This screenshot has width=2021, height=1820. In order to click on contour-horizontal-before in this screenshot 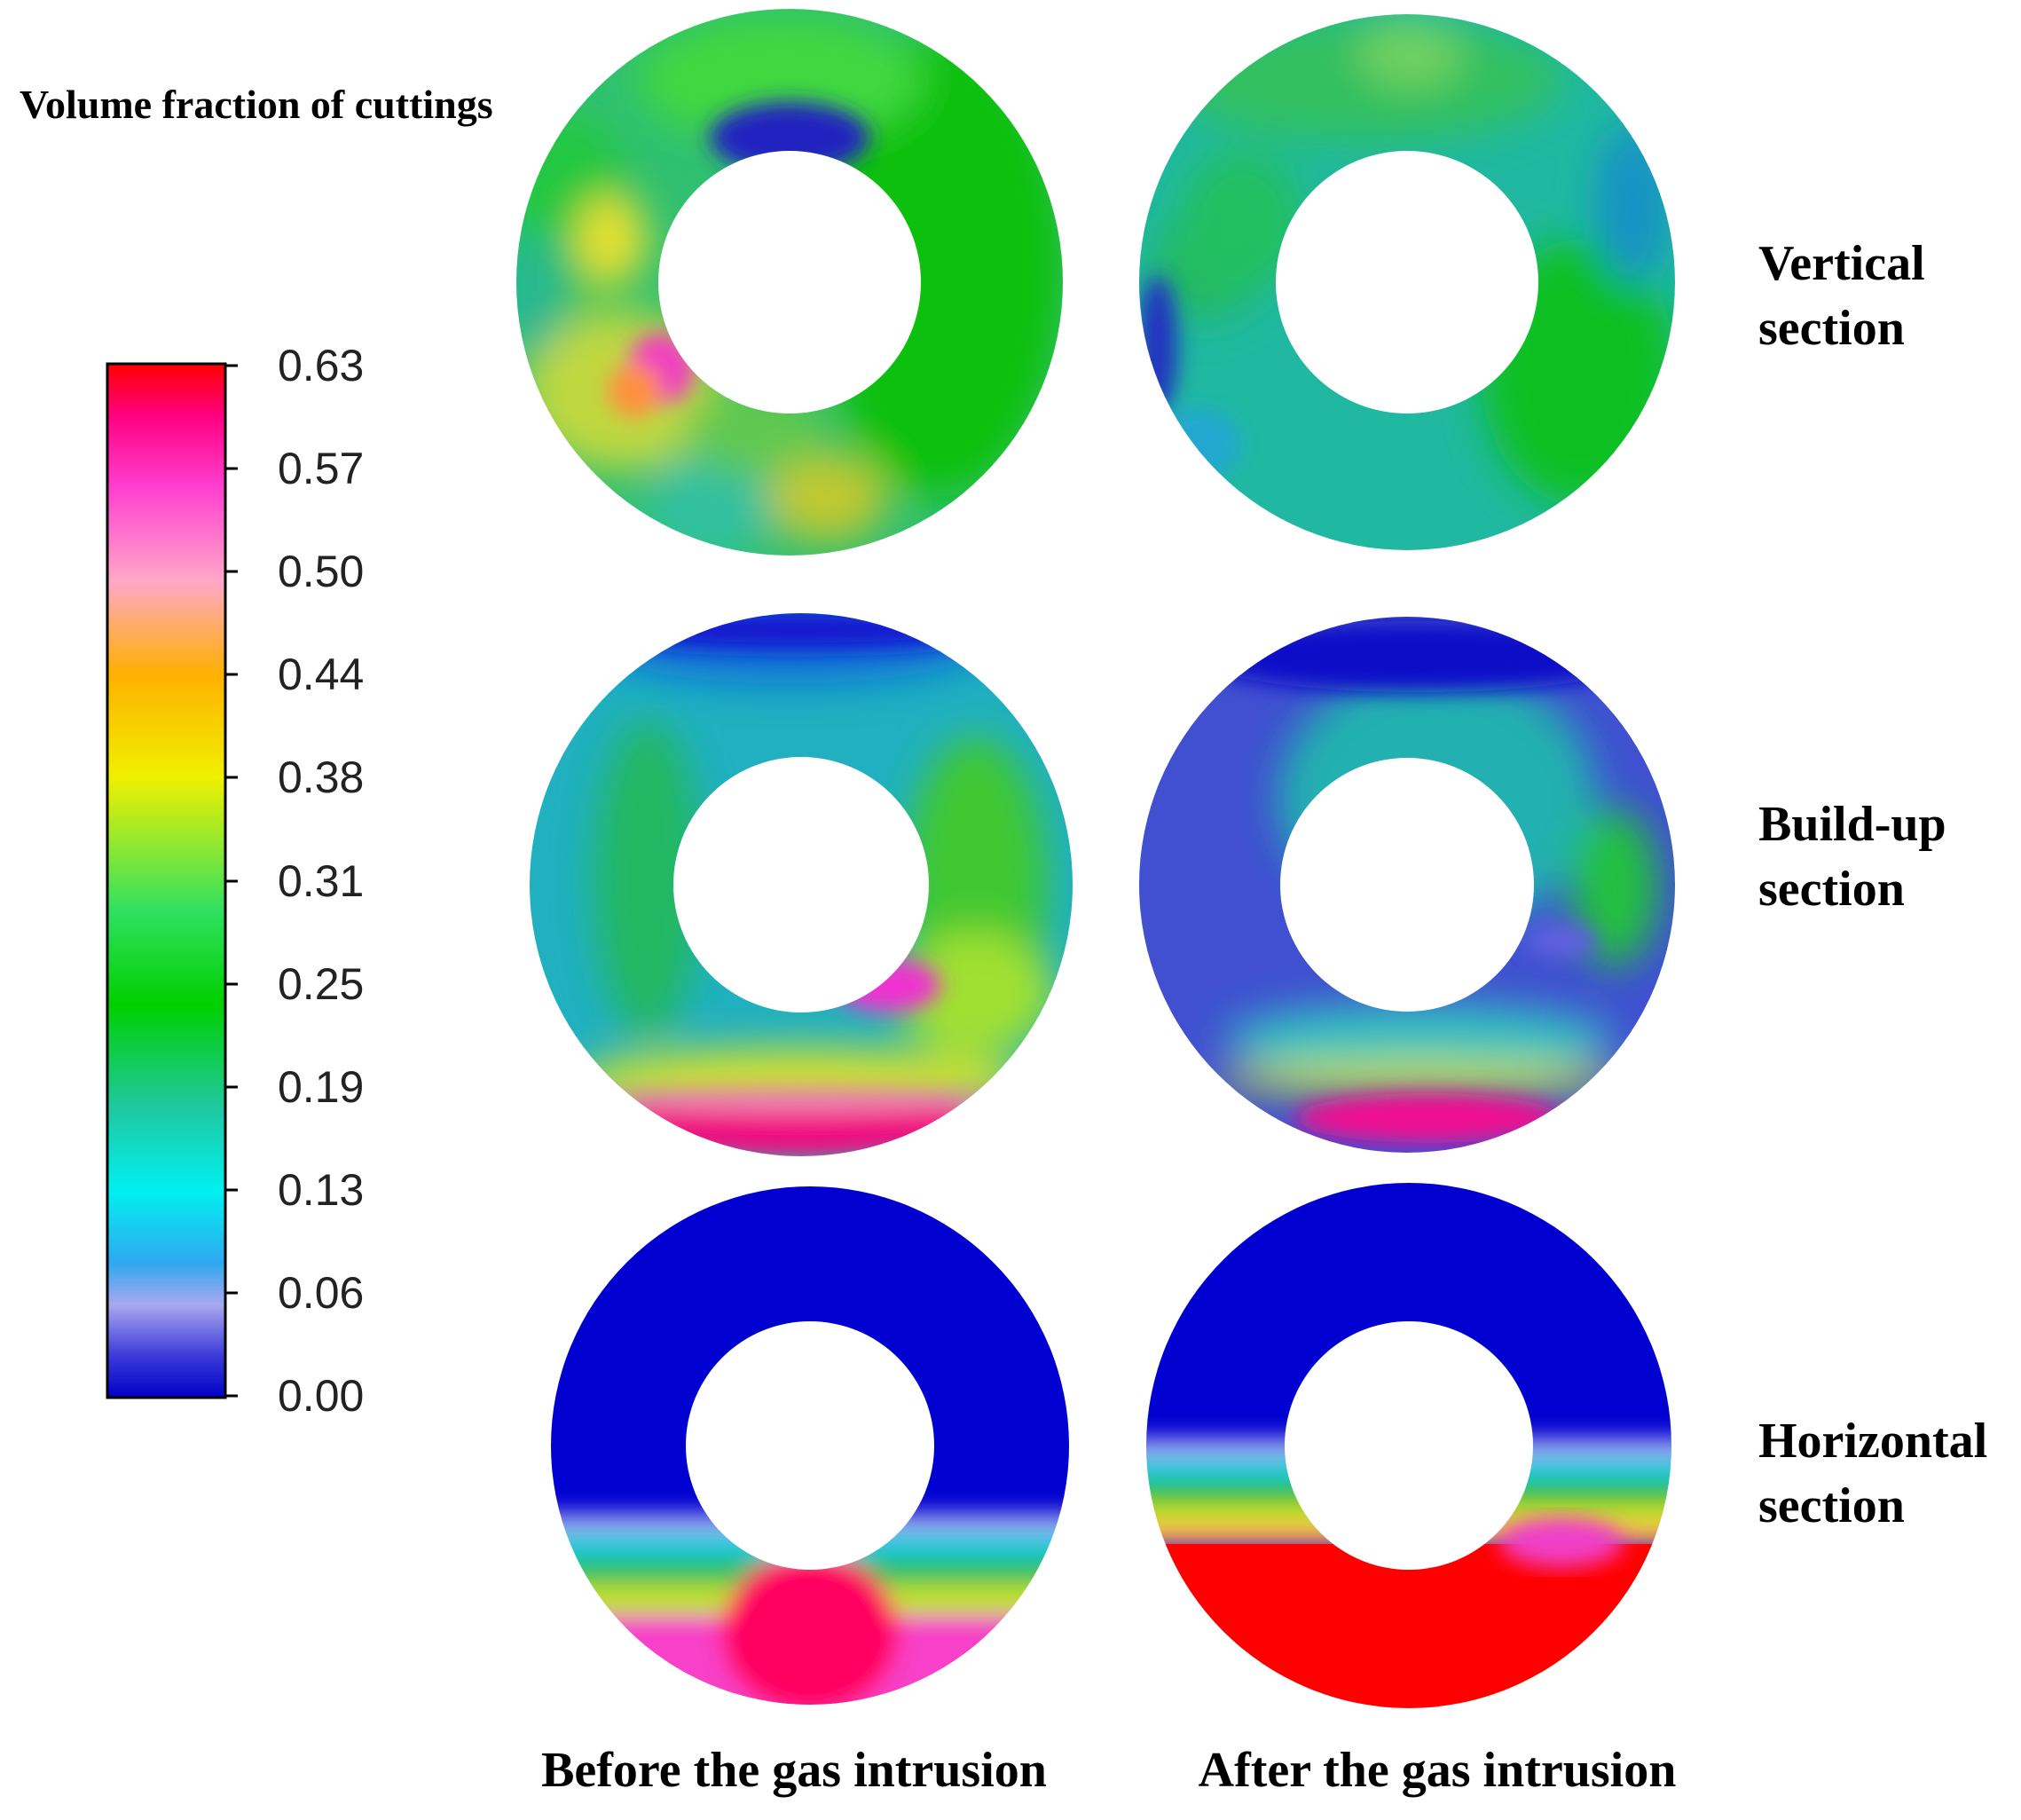, I will do `click(811, 1452)`.